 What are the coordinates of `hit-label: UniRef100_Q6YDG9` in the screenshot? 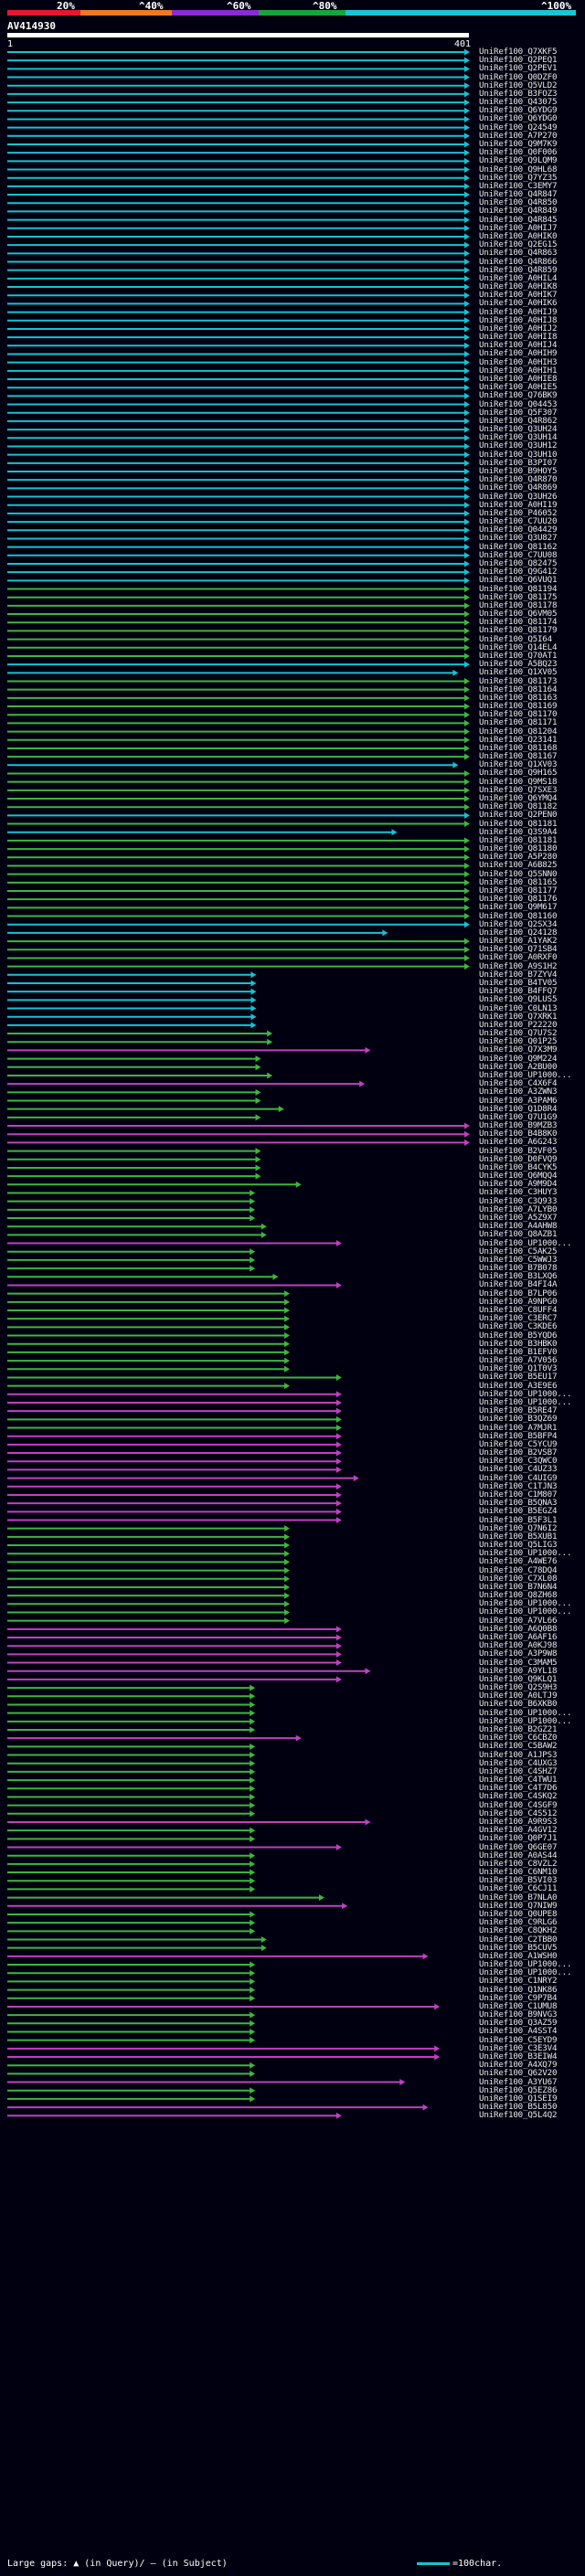 It's located at (518, 110).